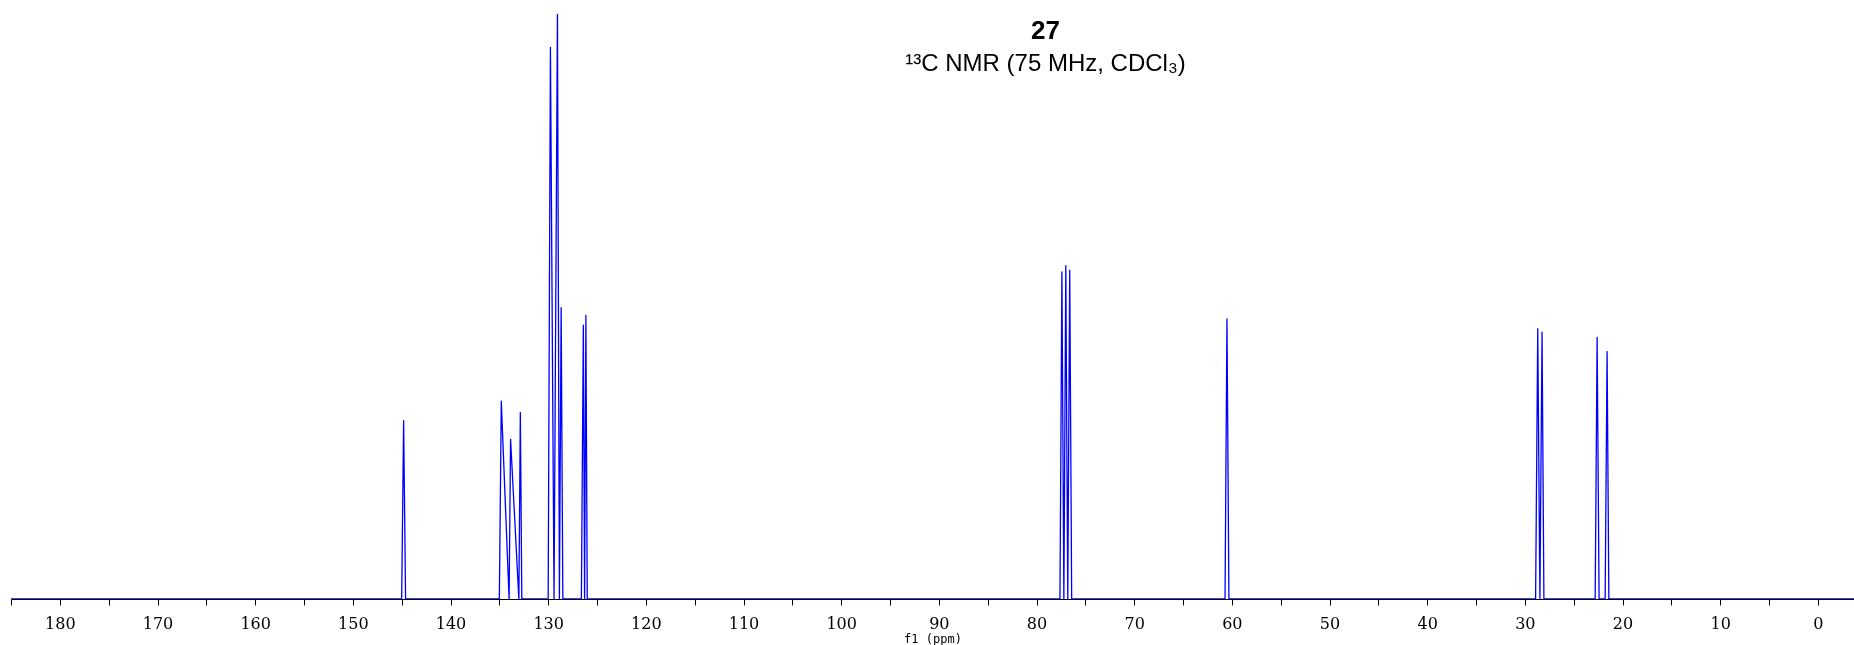 The image size is (1854, 645). What do you see at coordinates (1037, 623) in the screenshot?
I see `x-tick-label: 80` at bounding box center [1037, 623].